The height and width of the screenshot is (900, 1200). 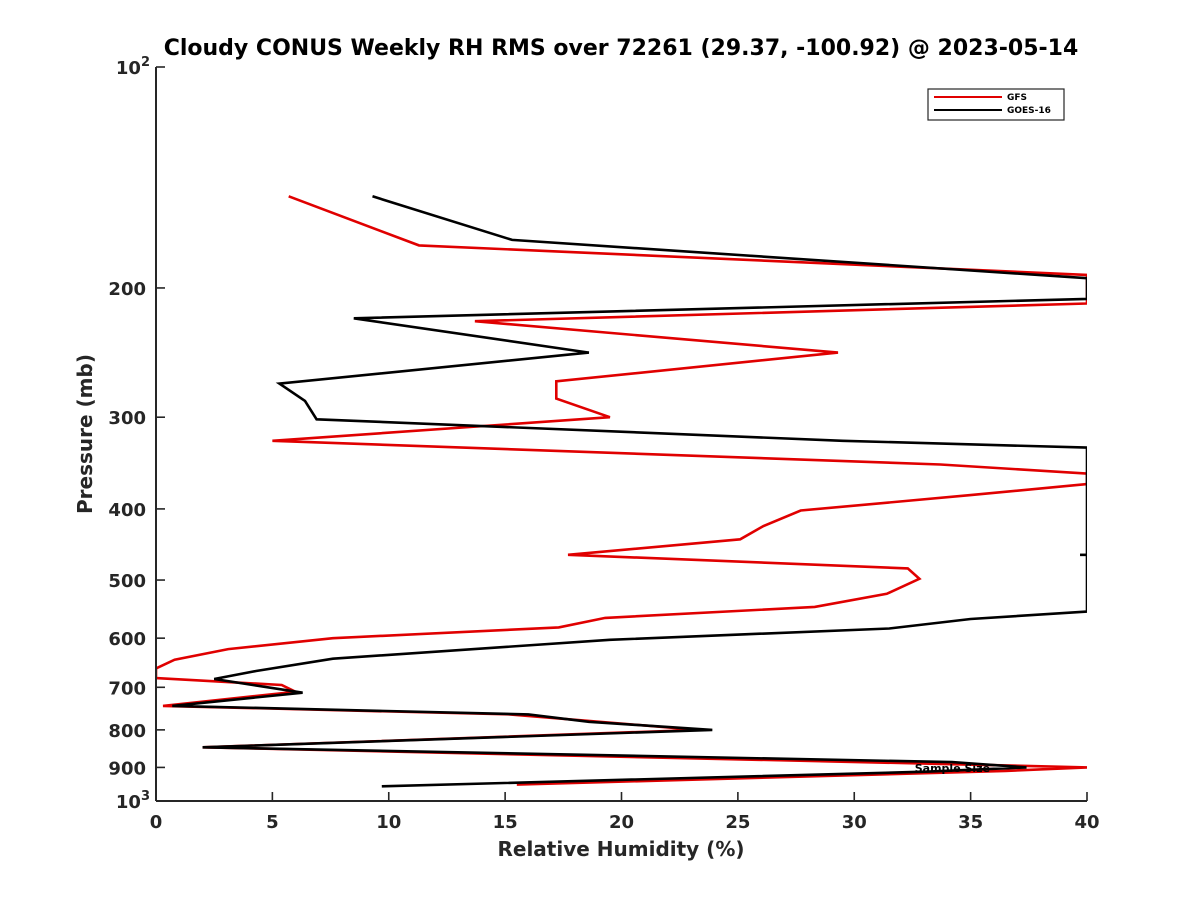 I want to click on legend-box, so click(x=996, y=104).